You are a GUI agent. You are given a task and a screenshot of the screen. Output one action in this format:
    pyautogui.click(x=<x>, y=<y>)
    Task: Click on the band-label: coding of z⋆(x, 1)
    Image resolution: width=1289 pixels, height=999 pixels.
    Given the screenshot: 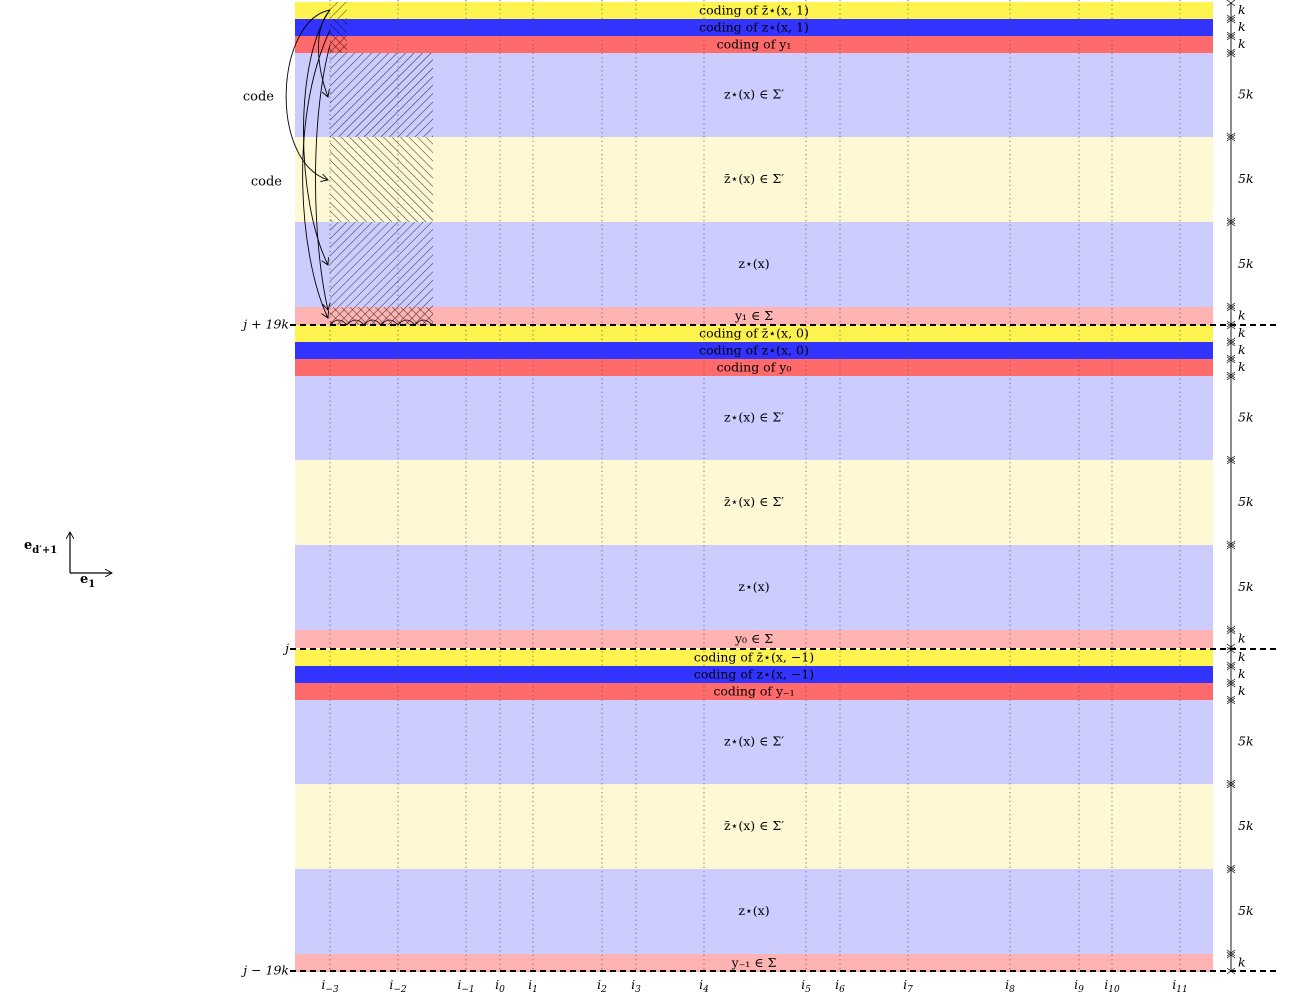 What is the action you would take?
    pyautogui.click(x=754, y=27)
    